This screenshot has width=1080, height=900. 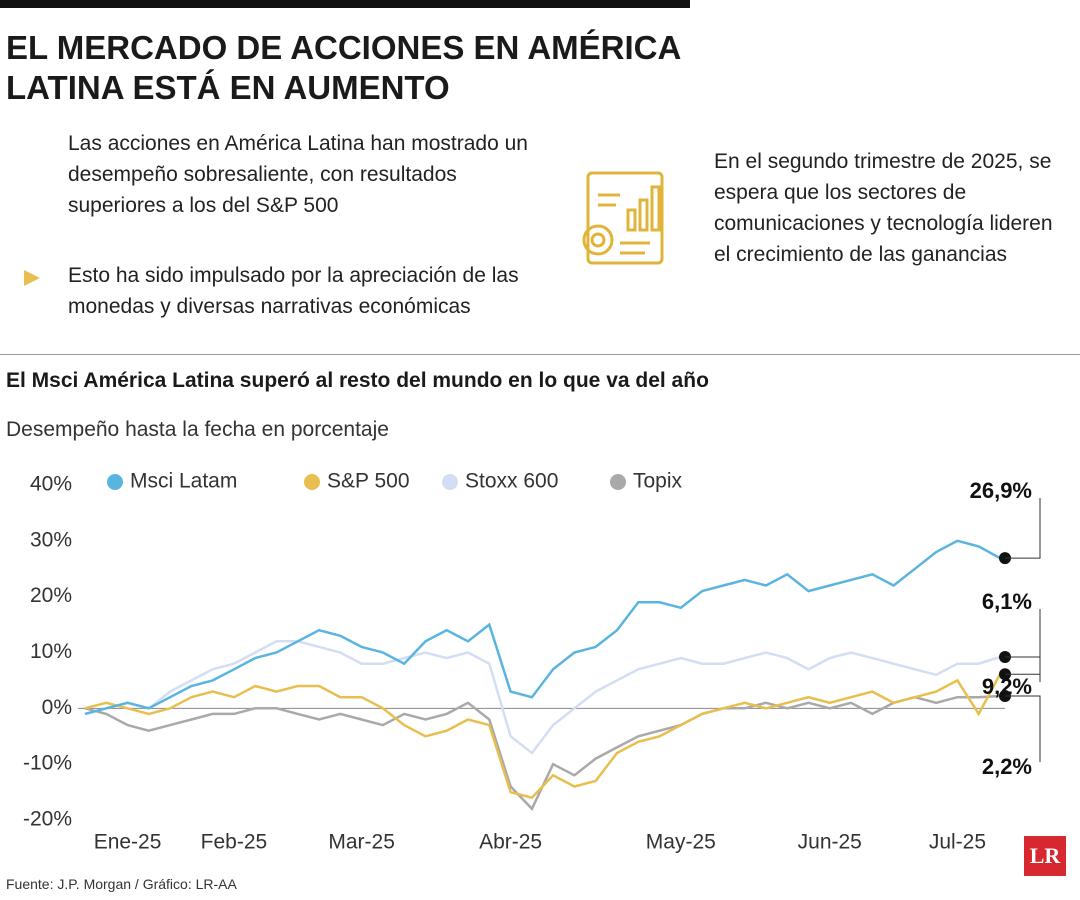 What do you see at coordinates (1007, 766) in the screenshot?
I see `end-label: 2,2%` at bounding box center [1007, 766].